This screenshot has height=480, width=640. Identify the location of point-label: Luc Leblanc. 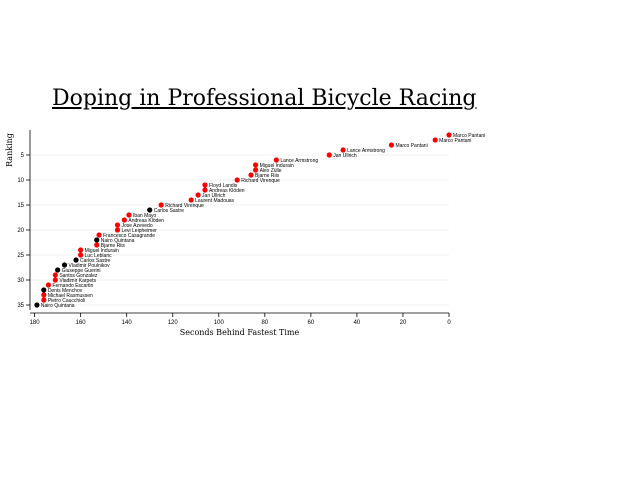
(98, 256).